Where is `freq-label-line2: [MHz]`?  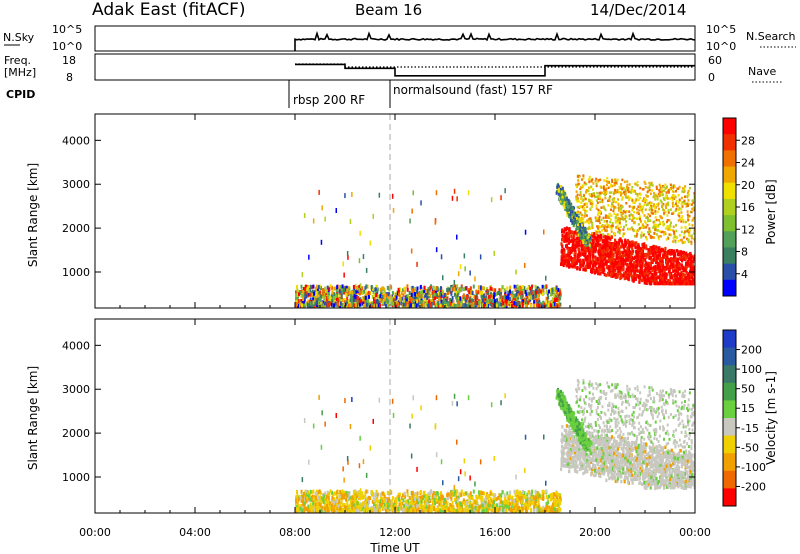 freq-label-line2: [MHz] is located at coordinates (20, 72).